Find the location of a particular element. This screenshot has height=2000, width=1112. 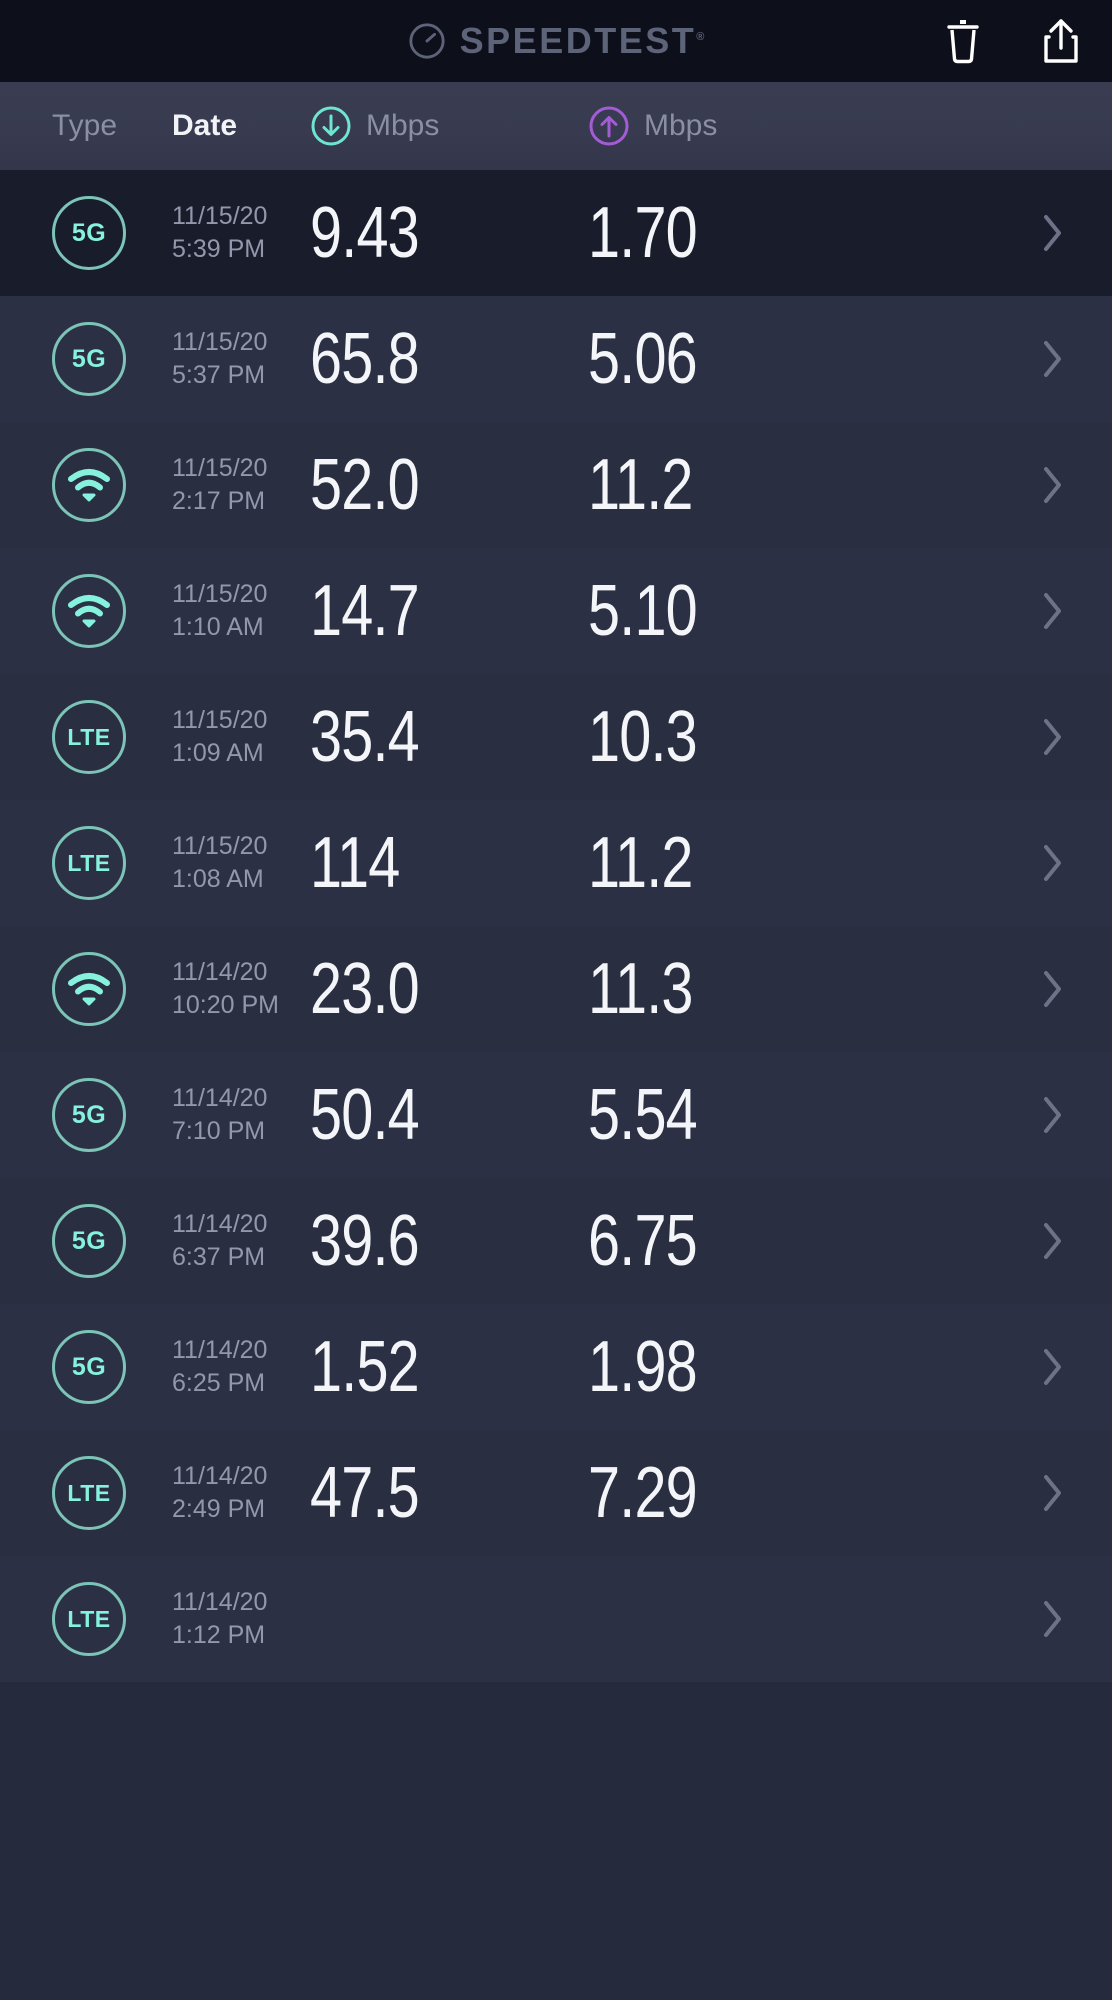

share-results-button is located at coordinates (1061, 41).